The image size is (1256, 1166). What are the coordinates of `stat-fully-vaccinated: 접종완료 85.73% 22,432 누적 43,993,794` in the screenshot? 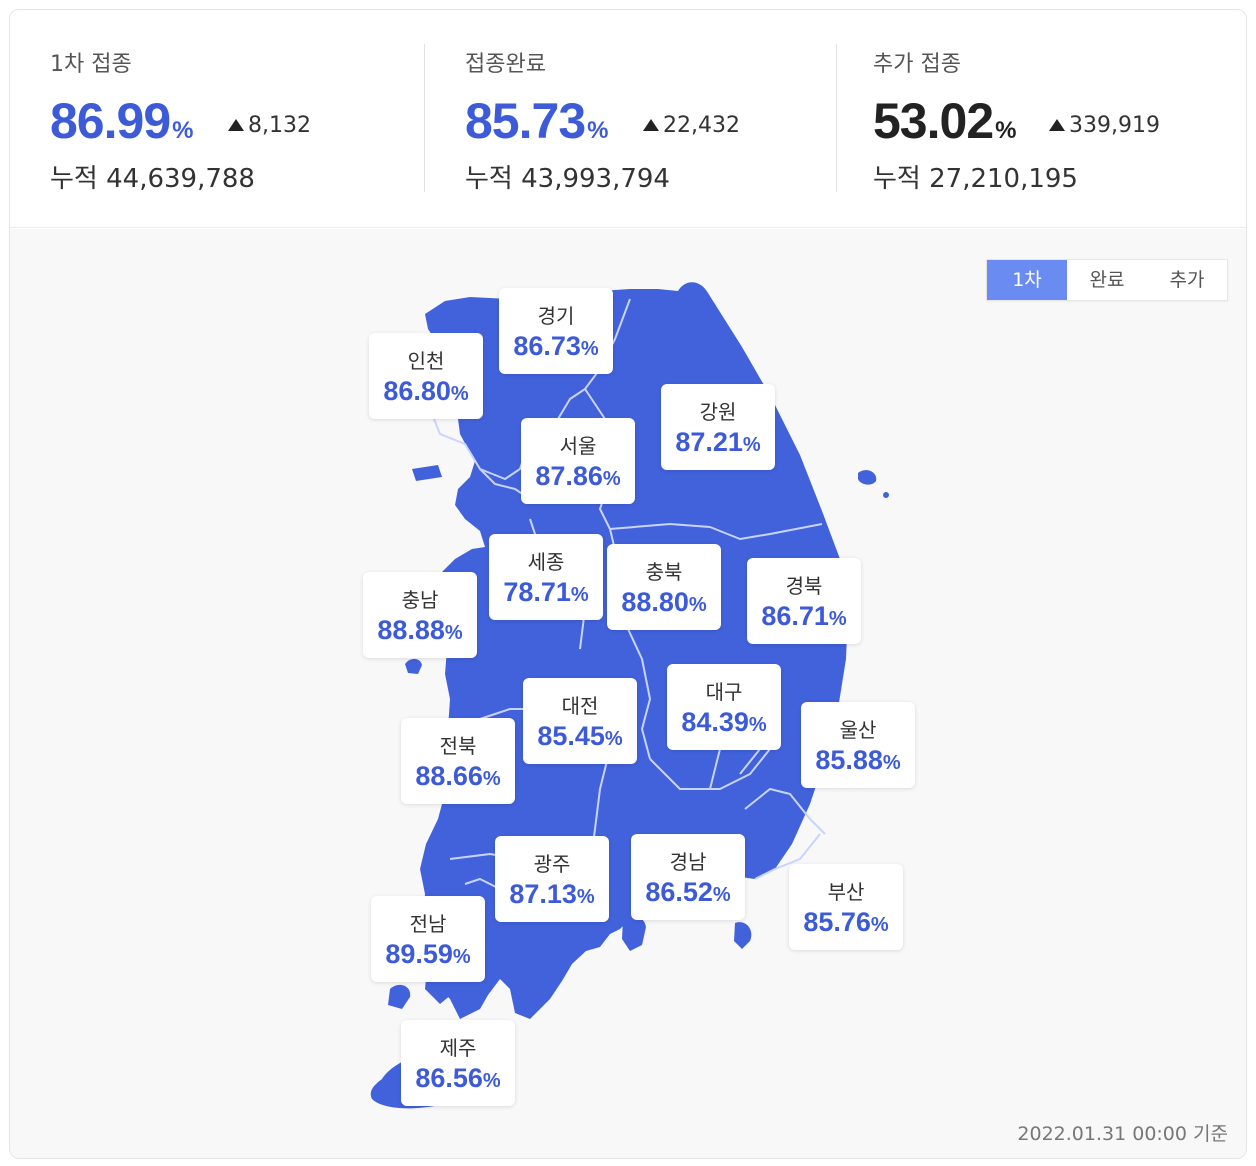 It's located at (645, 119).